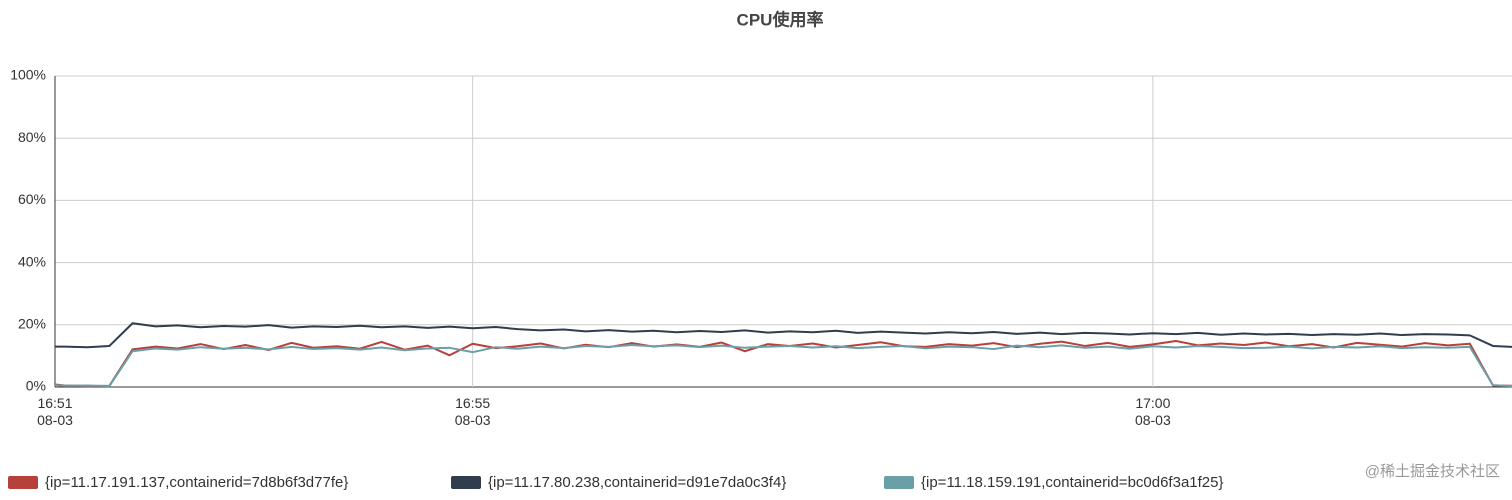  I want to click on x-tick-label: 17:00 08-03, so click(1153, 411).